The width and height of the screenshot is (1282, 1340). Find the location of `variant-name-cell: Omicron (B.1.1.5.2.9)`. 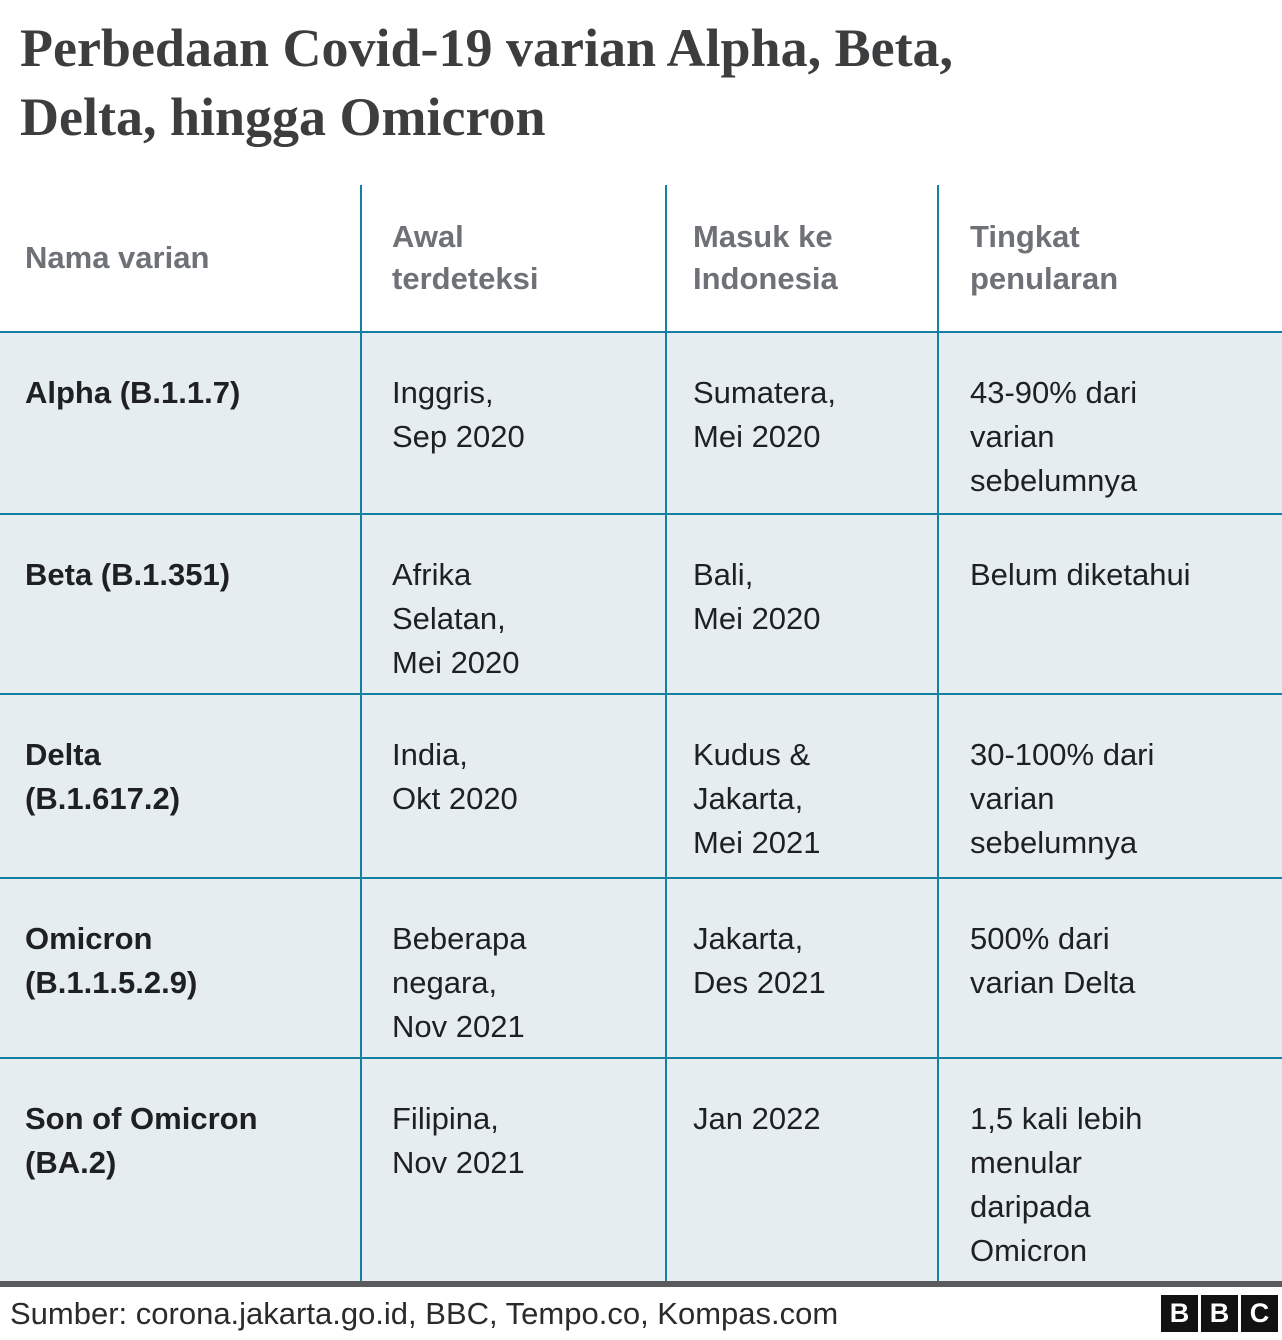

variant-name-cell: Omicron (B.1.1.5.2.9) is located at coordinates (111, 960).